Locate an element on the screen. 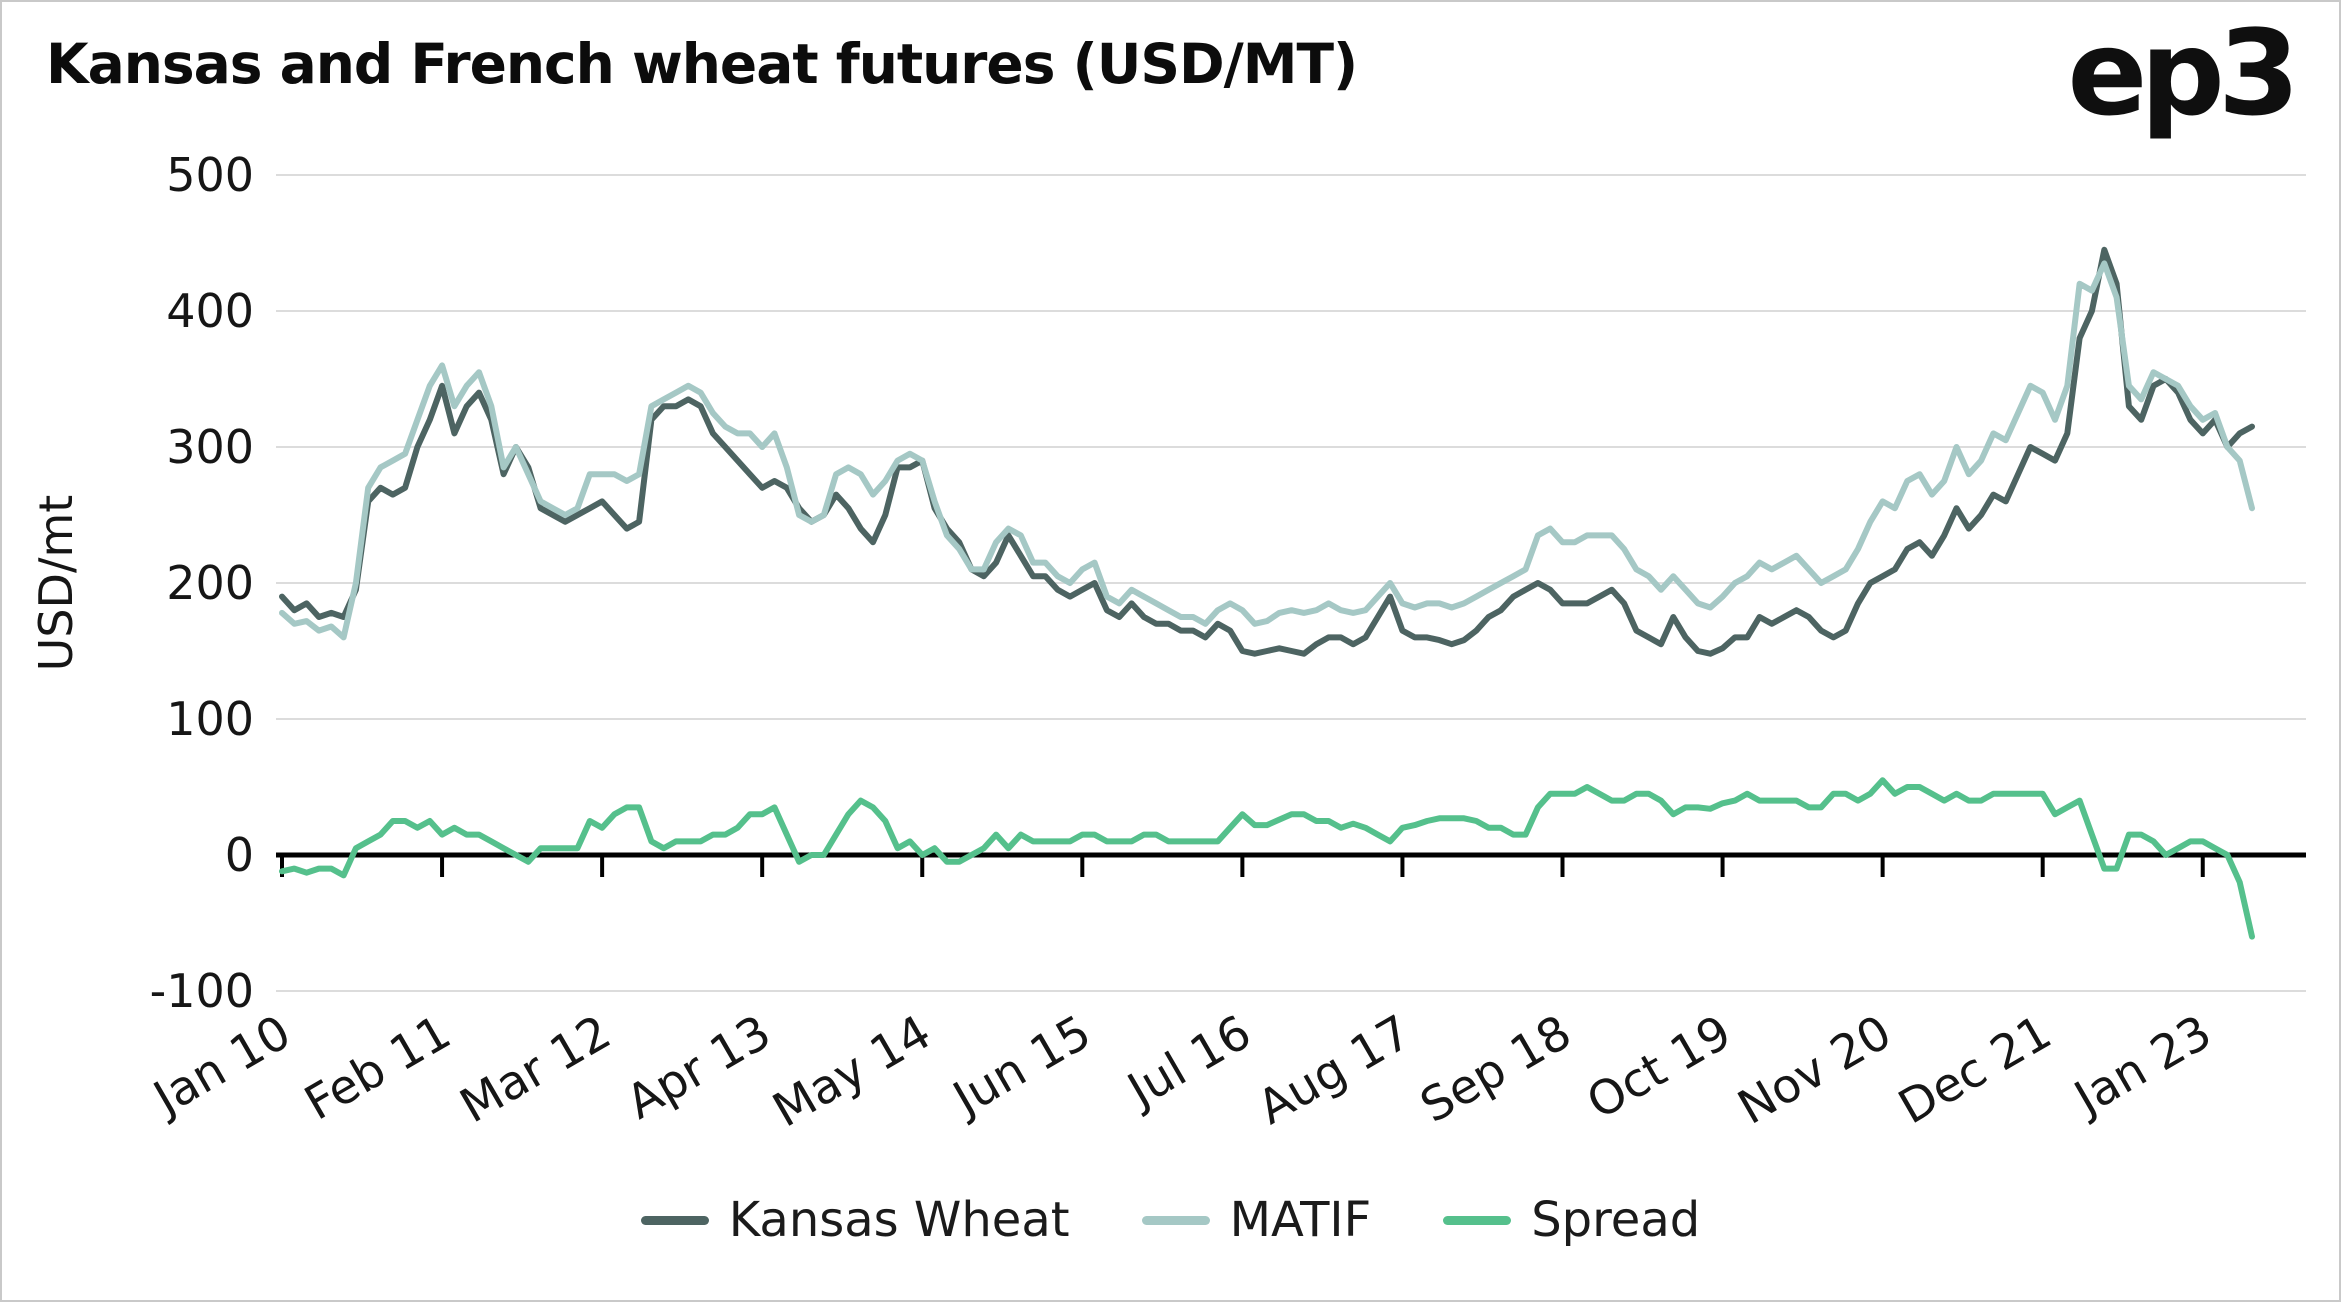  legend: Kansas Wheat MATIF Spread is located at coordinates (1170, 1220).